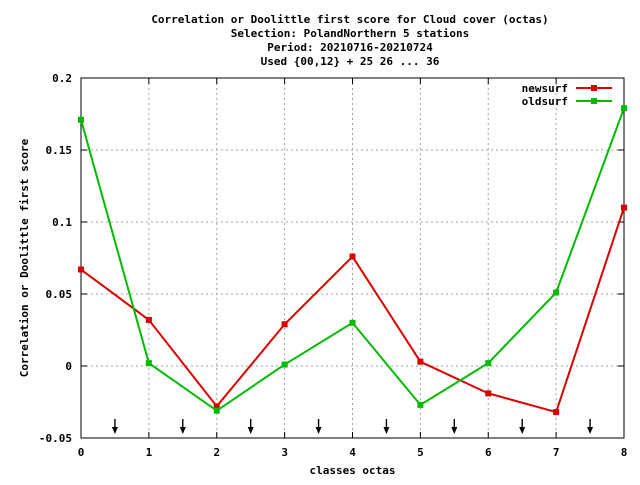 This screenshot has height=485, width=640. What do you see at coordinates (352, 452) in the screenshot?
I see `x-tick-label: 4` at bounding box center [352, 452].